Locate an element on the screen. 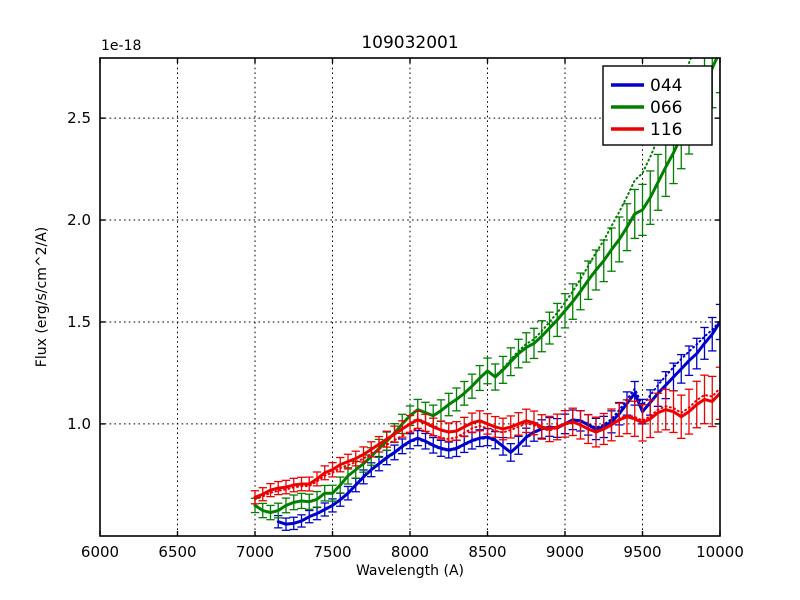 This screenshot has width=800, height=600. series-line is located at coordinates (486, 445).